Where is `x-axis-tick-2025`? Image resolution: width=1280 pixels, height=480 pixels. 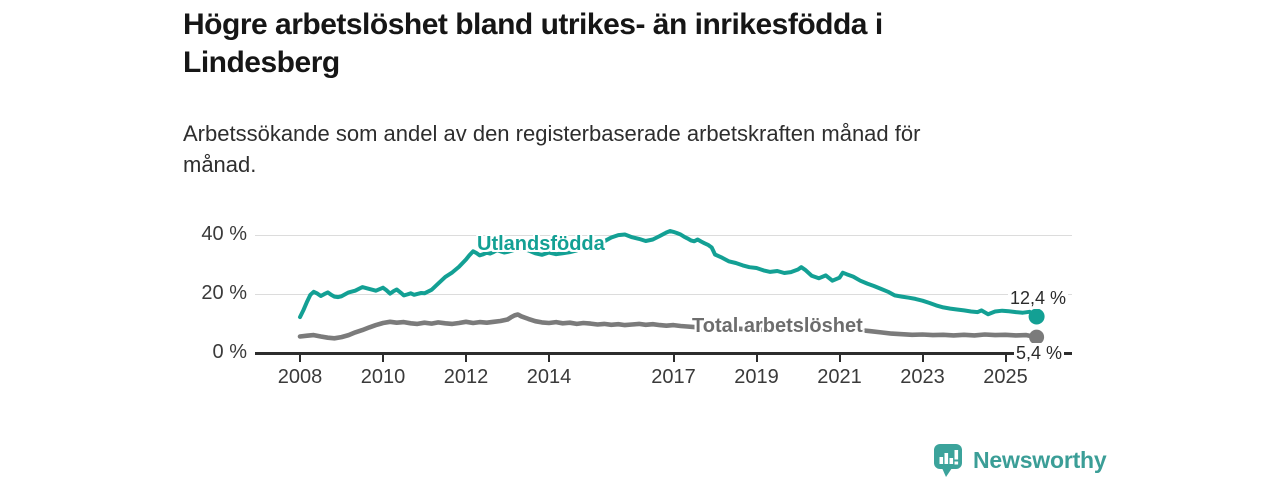
x-axis-tick-2025 is located at coordinates (1005, 358).